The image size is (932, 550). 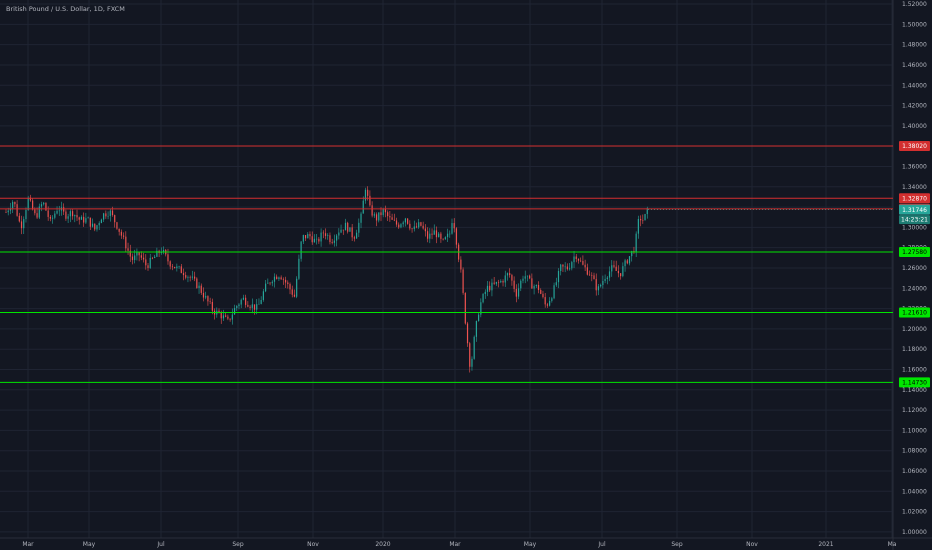 I want to click on x-tick-label: May, so click(x=530, y=544).